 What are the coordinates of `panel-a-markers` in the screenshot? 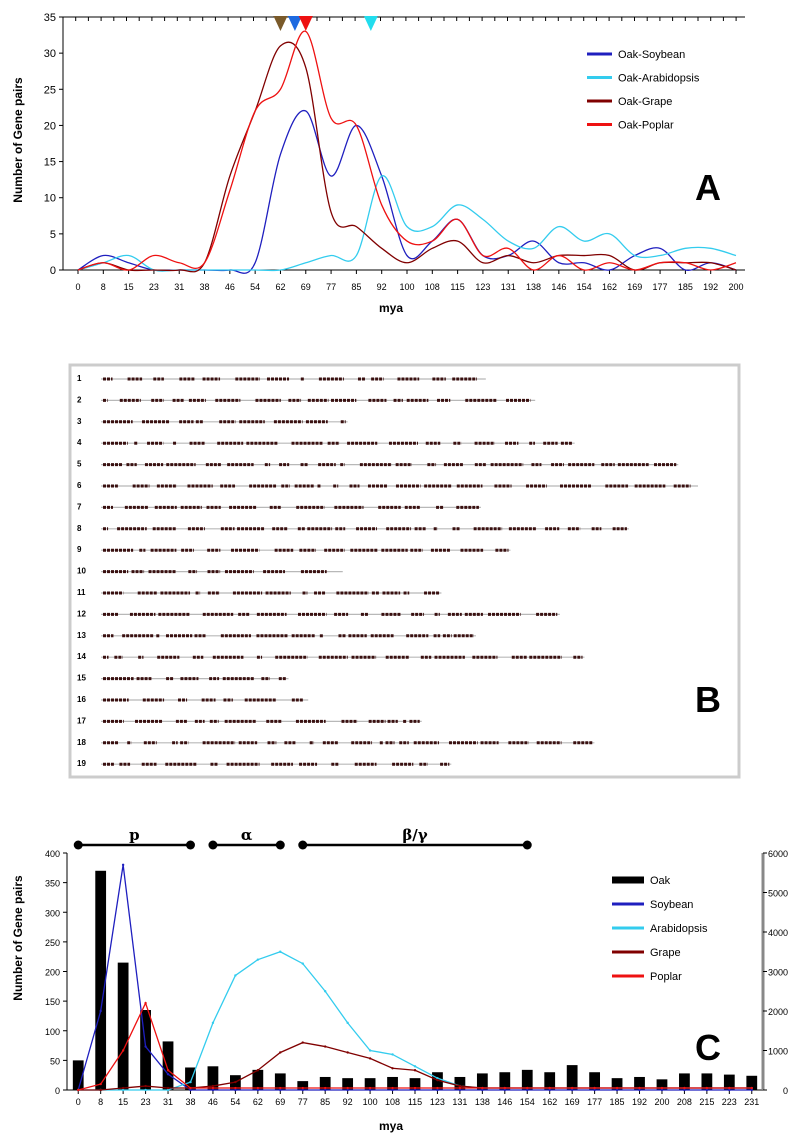 It's located at (325, 23).